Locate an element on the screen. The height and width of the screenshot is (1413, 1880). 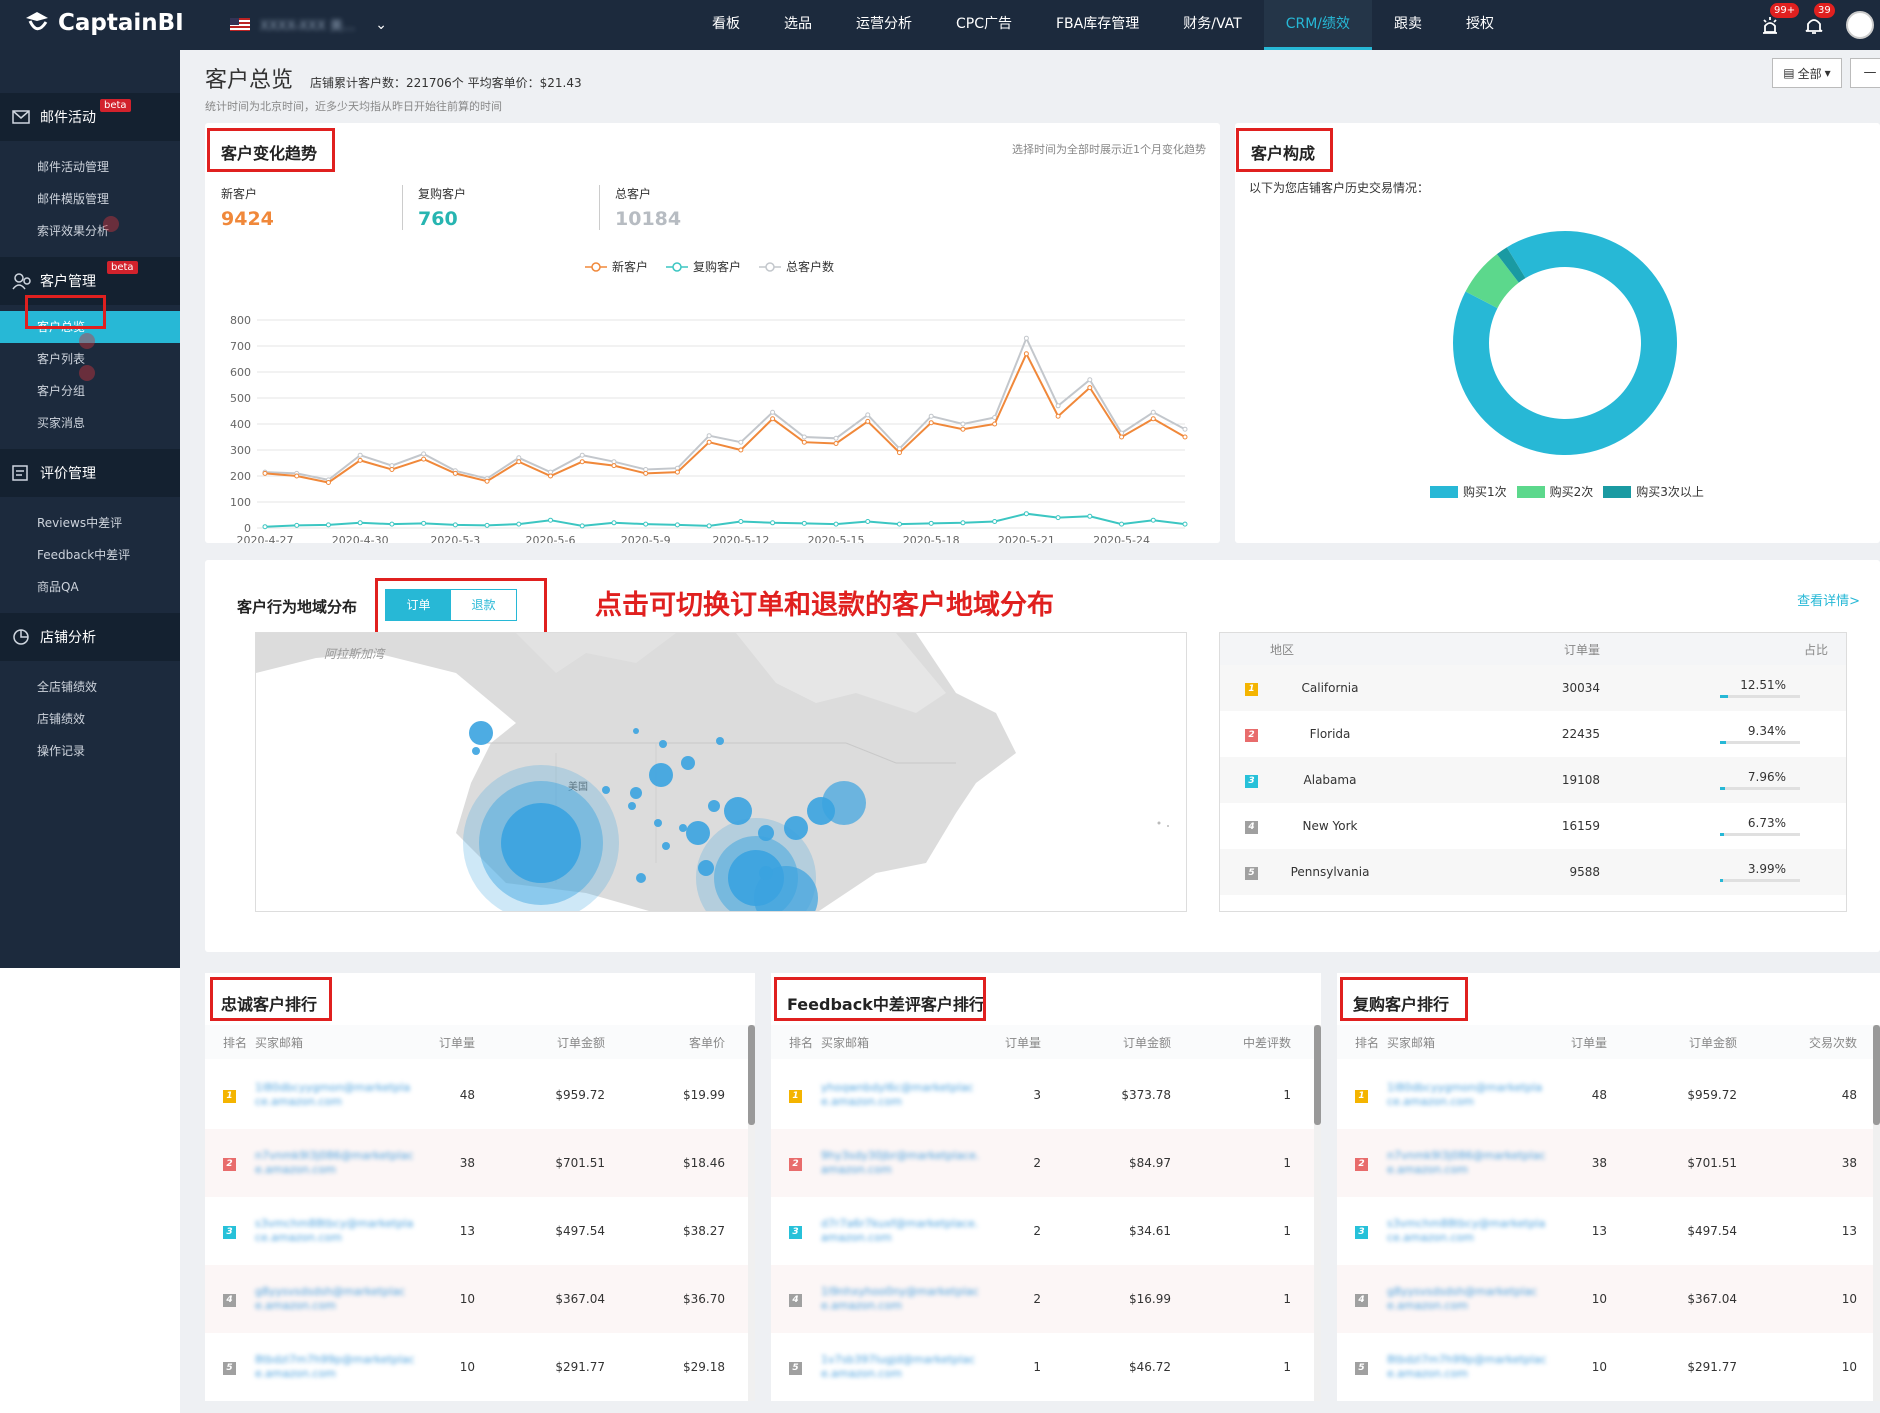
alert-icon: 99+ is located at coordinates (1779, 20).